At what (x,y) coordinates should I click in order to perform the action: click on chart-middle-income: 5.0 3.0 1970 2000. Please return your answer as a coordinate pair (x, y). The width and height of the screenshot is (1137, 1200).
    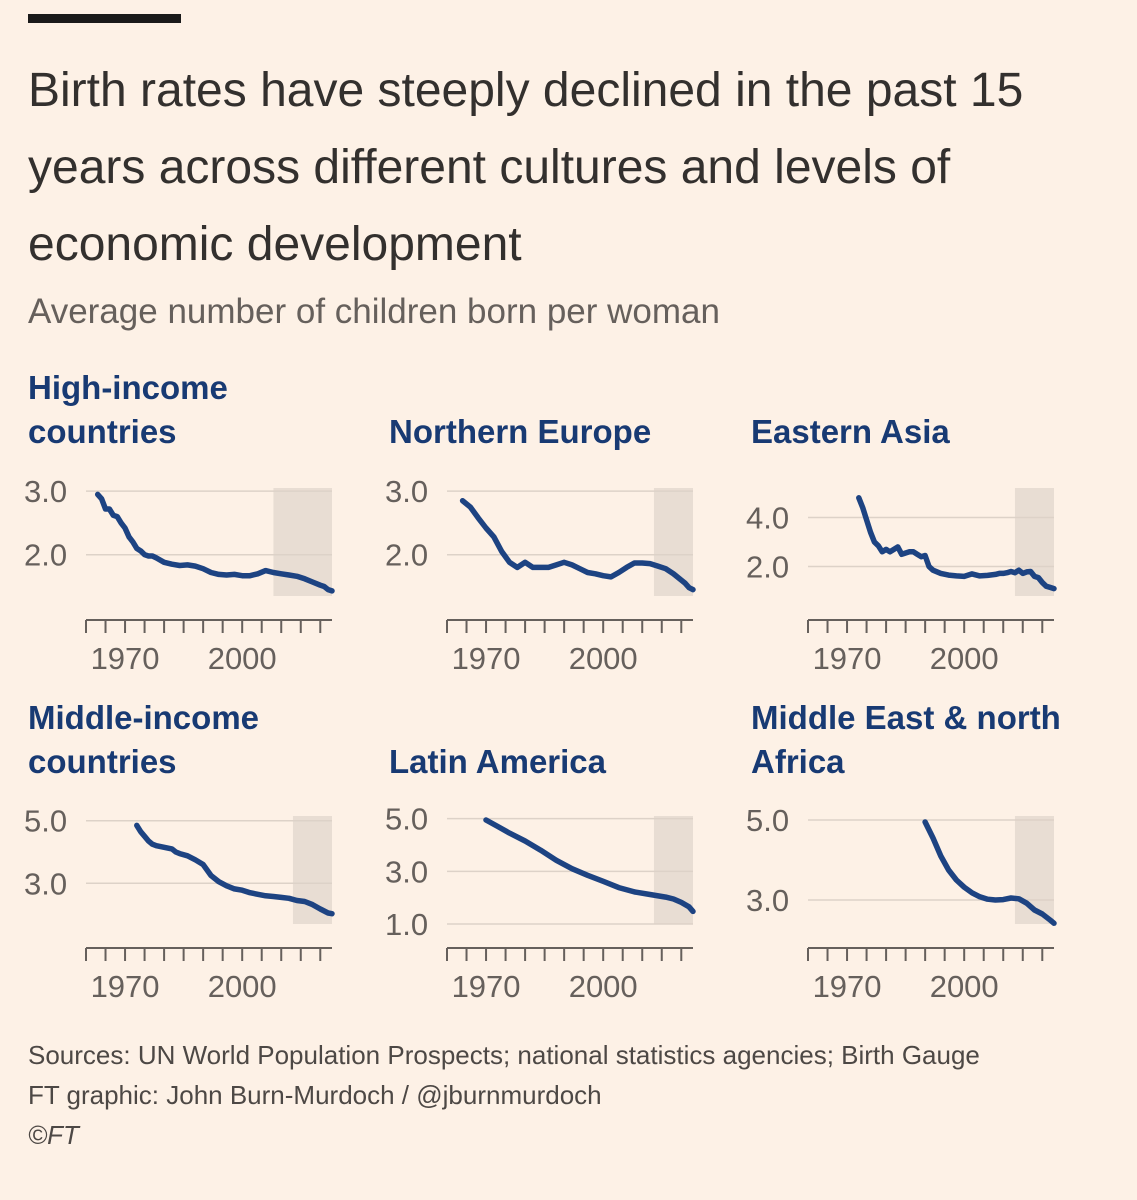
    Looking at the image, I should click on (179, 904).